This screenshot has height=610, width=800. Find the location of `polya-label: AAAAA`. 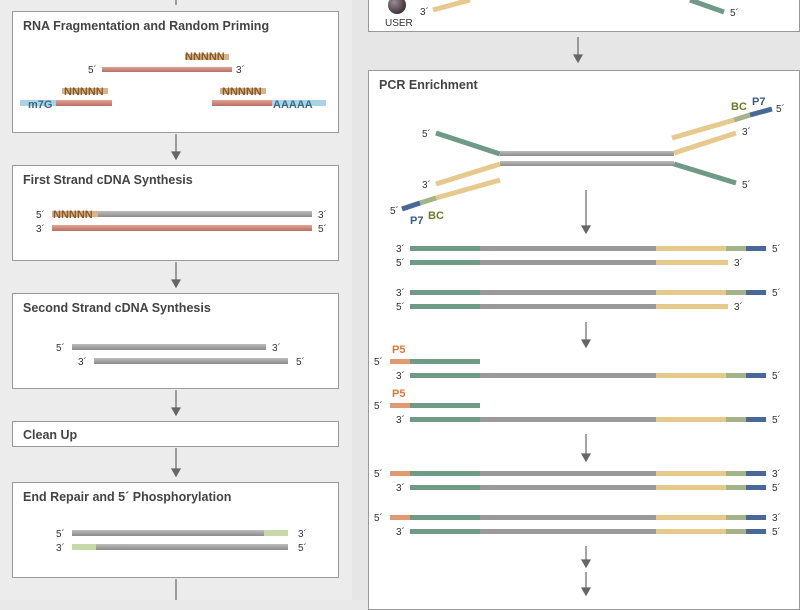

polya-label: AAAAA is located at coordinates (293, 105).